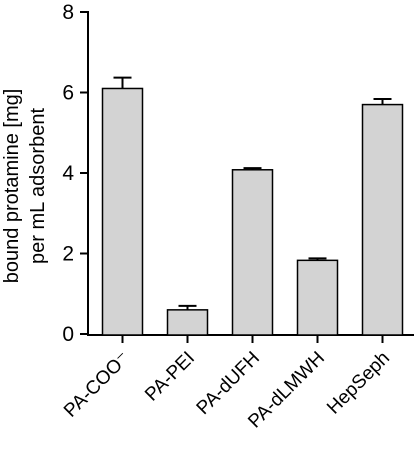 The image size is (415, 456). Describe the element at coordinates (97, 385) in the screenshot. I see `x-tick-label: PA-COO⁻` at that location.